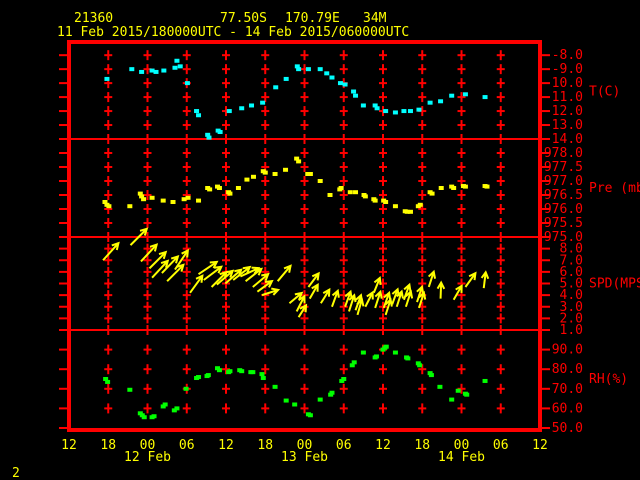  What do you see at coordinates (563, 83) in the screenshot?
I see `temperature-ytick-label: -10.0` at bounding box center [563, 83].